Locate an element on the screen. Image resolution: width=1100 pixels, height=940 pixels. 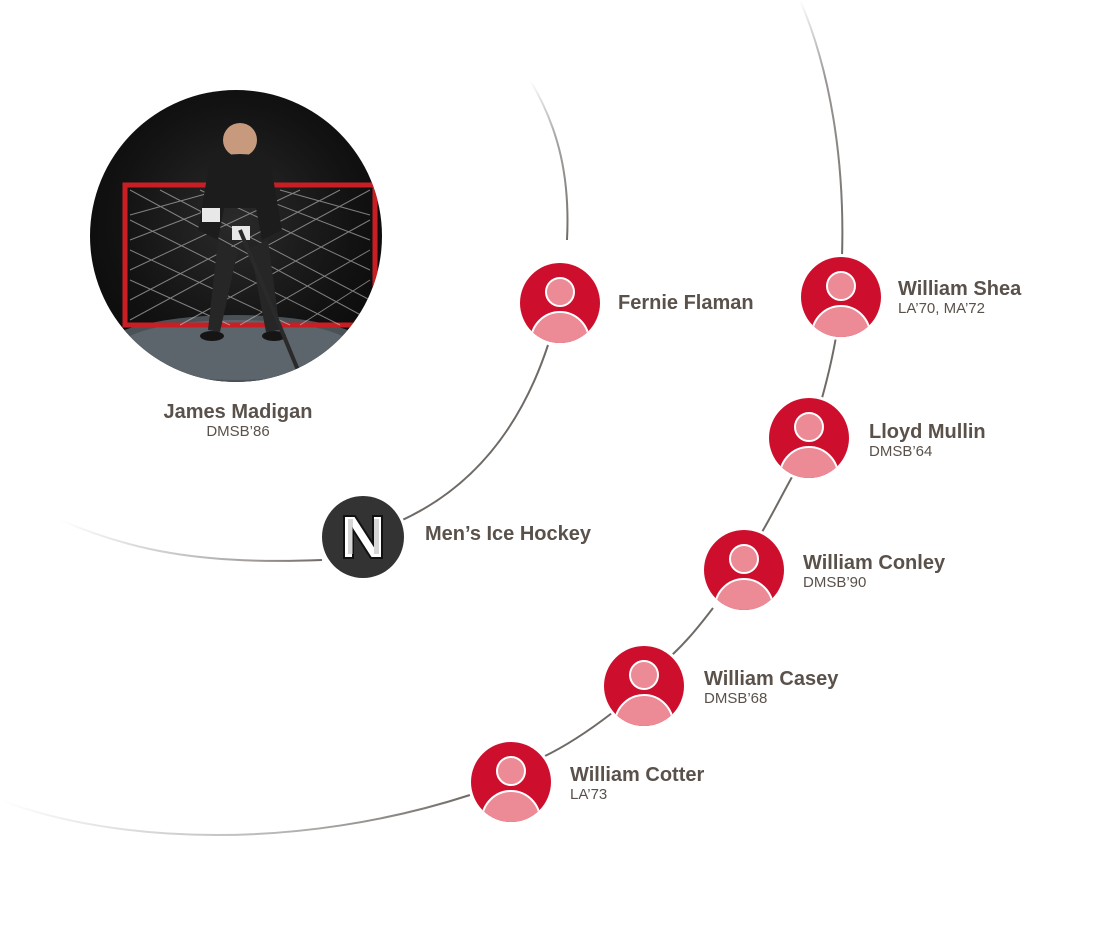
team-badge is located at coordinates (363, 537).